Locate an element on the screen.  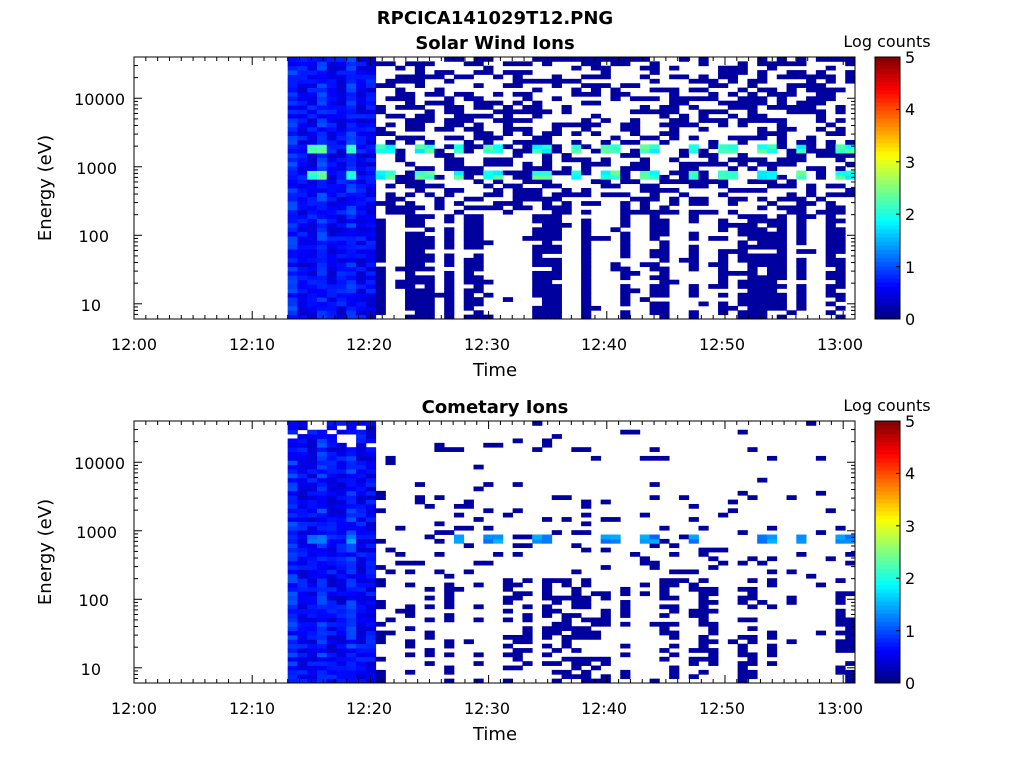
colorbar-tick-label: 4 is located at coordinates (910, 109).